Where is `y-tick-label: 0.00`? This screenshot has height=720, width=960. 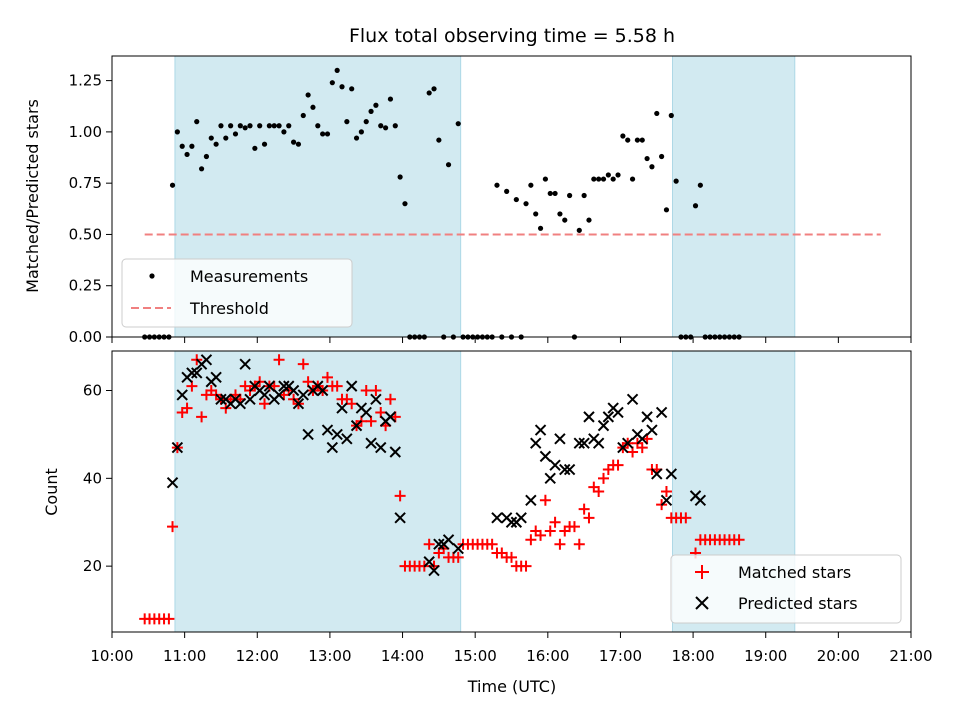
y-tick-label: 0.00 is located at coordinates (85, 337).